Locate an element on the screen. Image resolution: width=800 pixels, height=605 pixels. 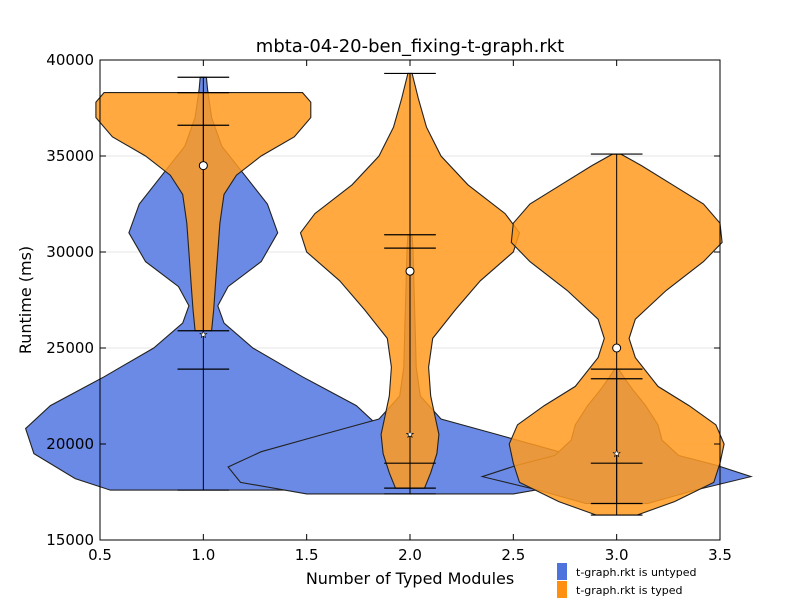
x-tick-label: 1.5 is located at coordinates (307, 555).